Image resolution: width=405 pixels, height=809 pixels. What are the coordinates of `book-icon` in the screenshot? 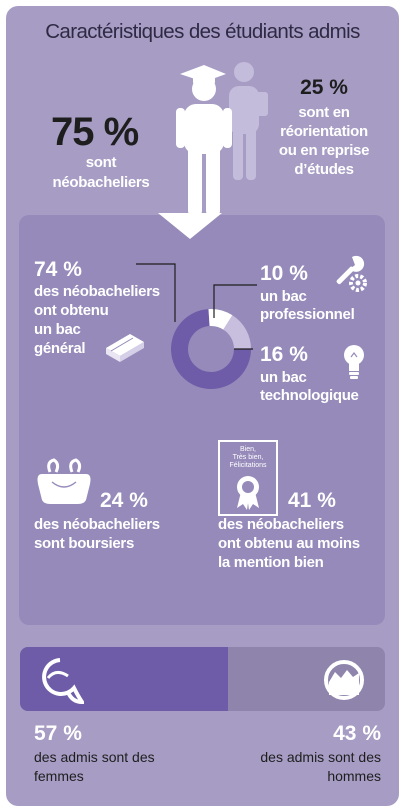 It's located at (125, 348).